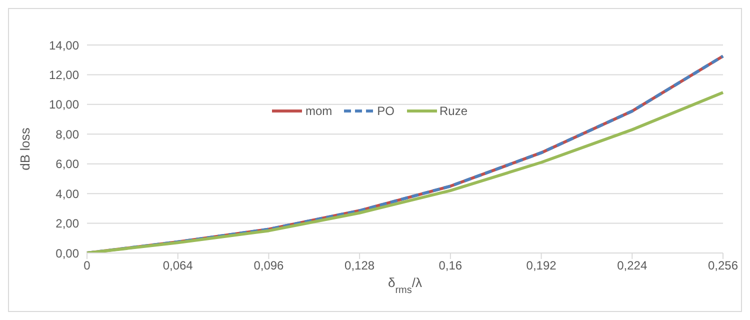 This screenshot has height=320, width=750. Describe the element at coordinates (68, 164) in the screenshot. I see `y-tick-label: 6,00` at that location.